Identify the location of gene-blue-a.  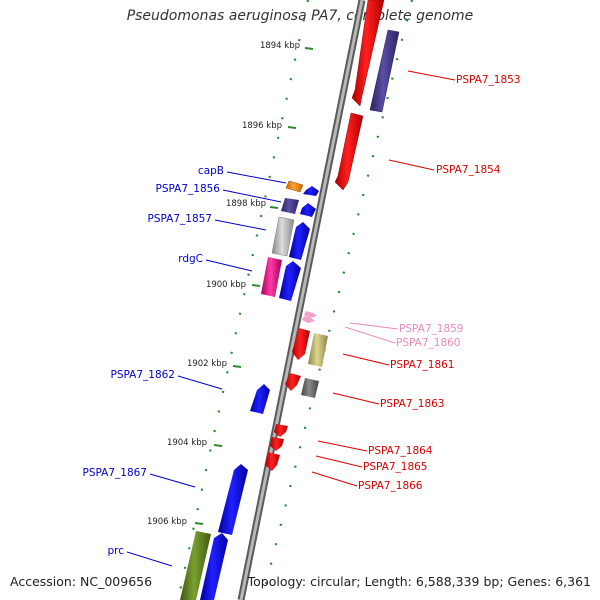
(311, 191).